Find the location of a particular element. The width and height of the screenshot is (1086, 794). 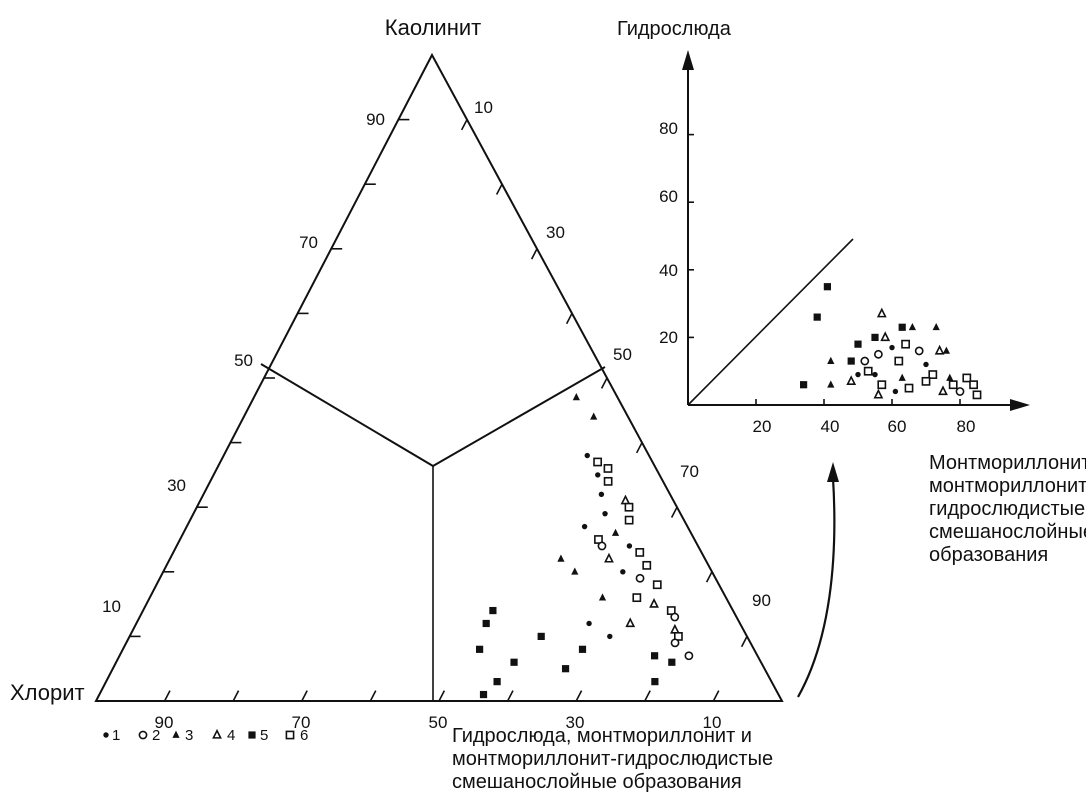

legend-label: 2 is located at coordinates (156, 735).